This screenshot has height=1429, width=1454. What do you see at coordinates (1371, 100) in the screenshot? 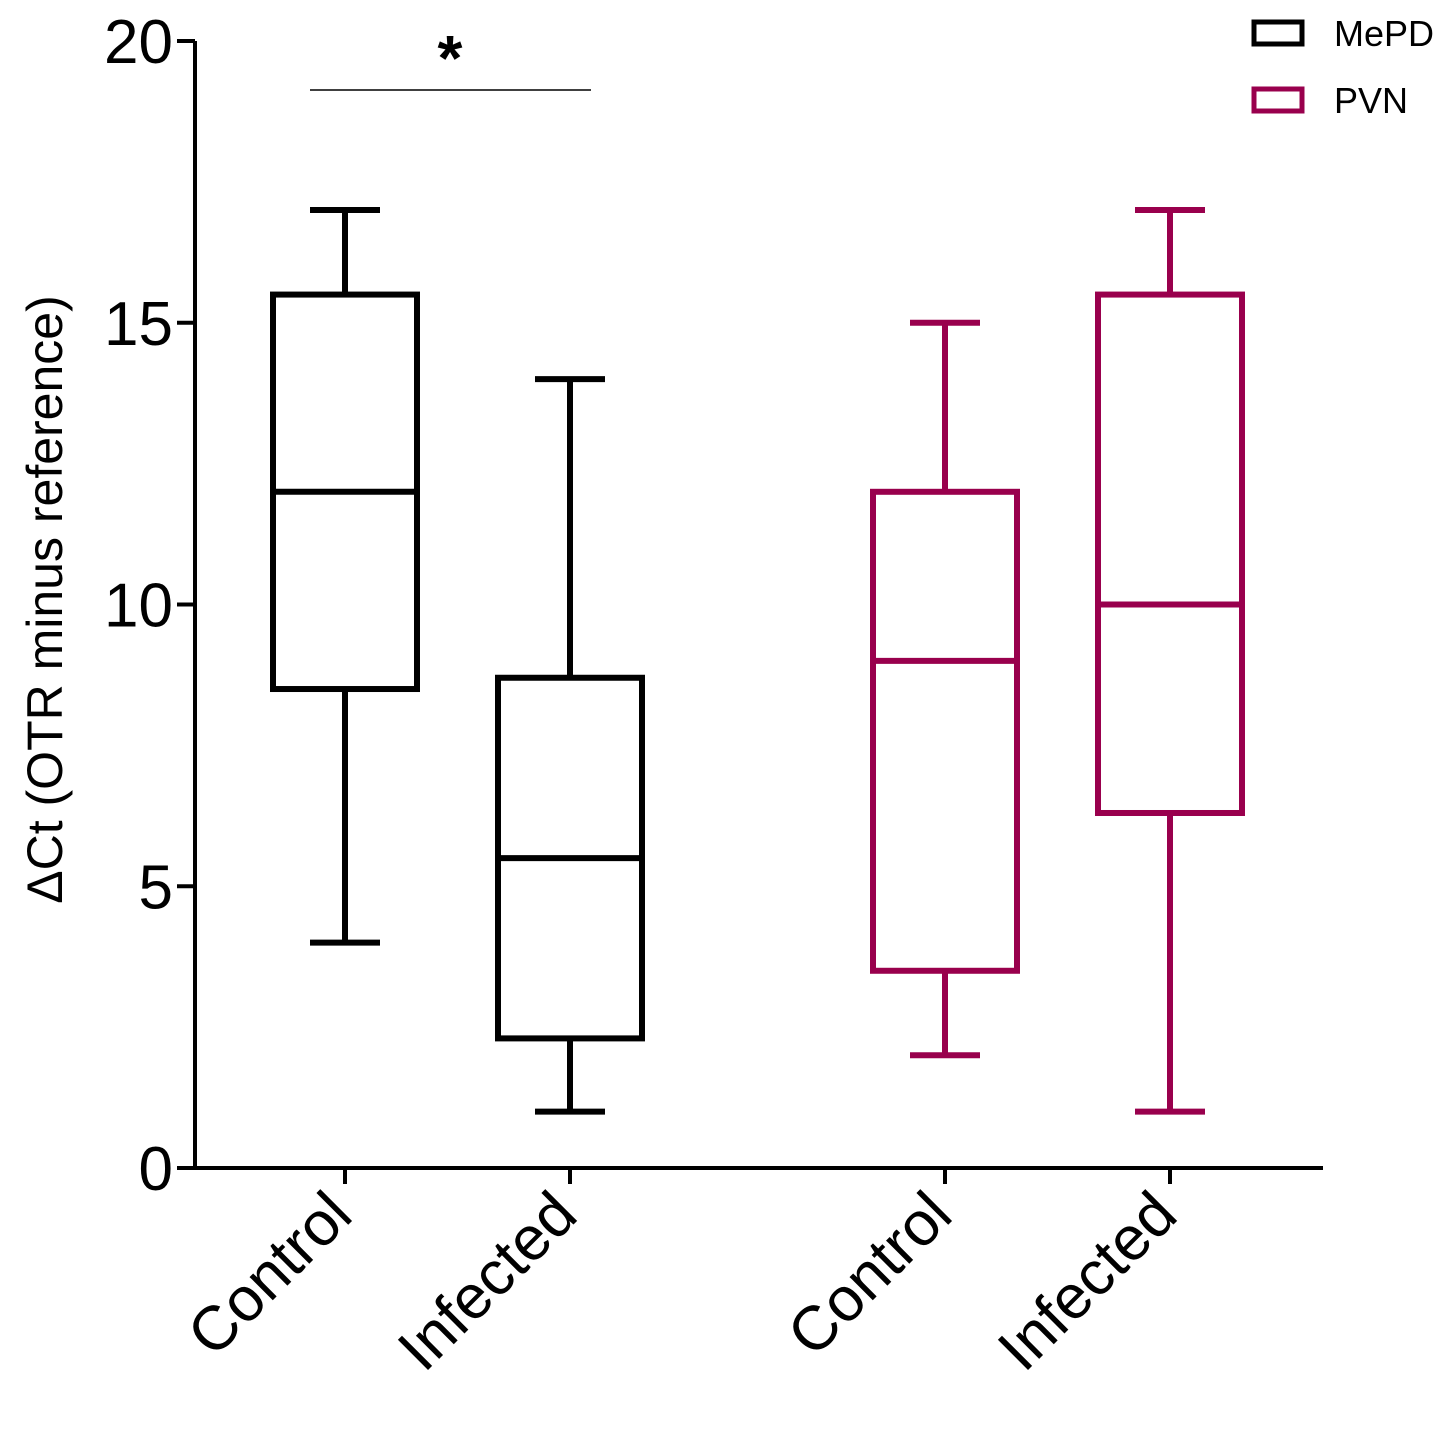
I see `legend-label: PVN` at bounding box center [1371, 100].